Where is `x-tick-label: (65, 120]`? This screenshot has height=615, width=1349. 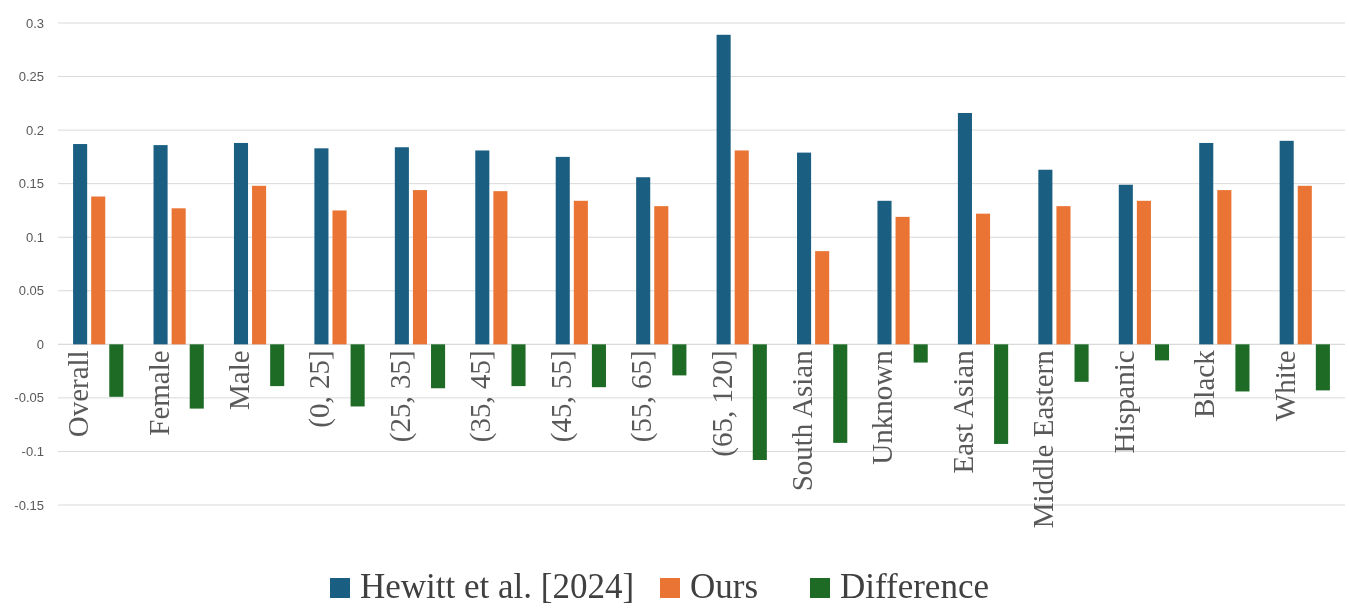
x-tick-label: (65, 120] is located at coordinates (722, 403).